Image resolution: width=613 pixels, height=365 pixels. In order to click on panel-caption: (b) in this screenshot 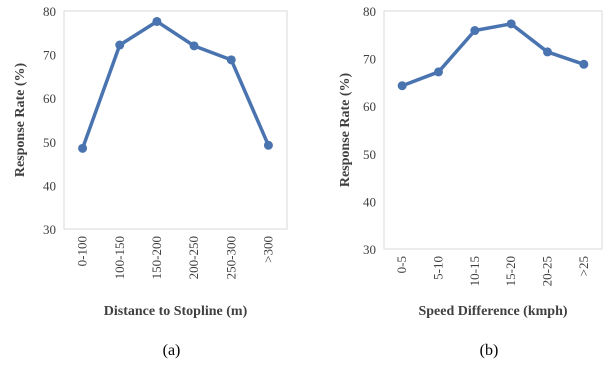, I will do `click(489, 350)`.